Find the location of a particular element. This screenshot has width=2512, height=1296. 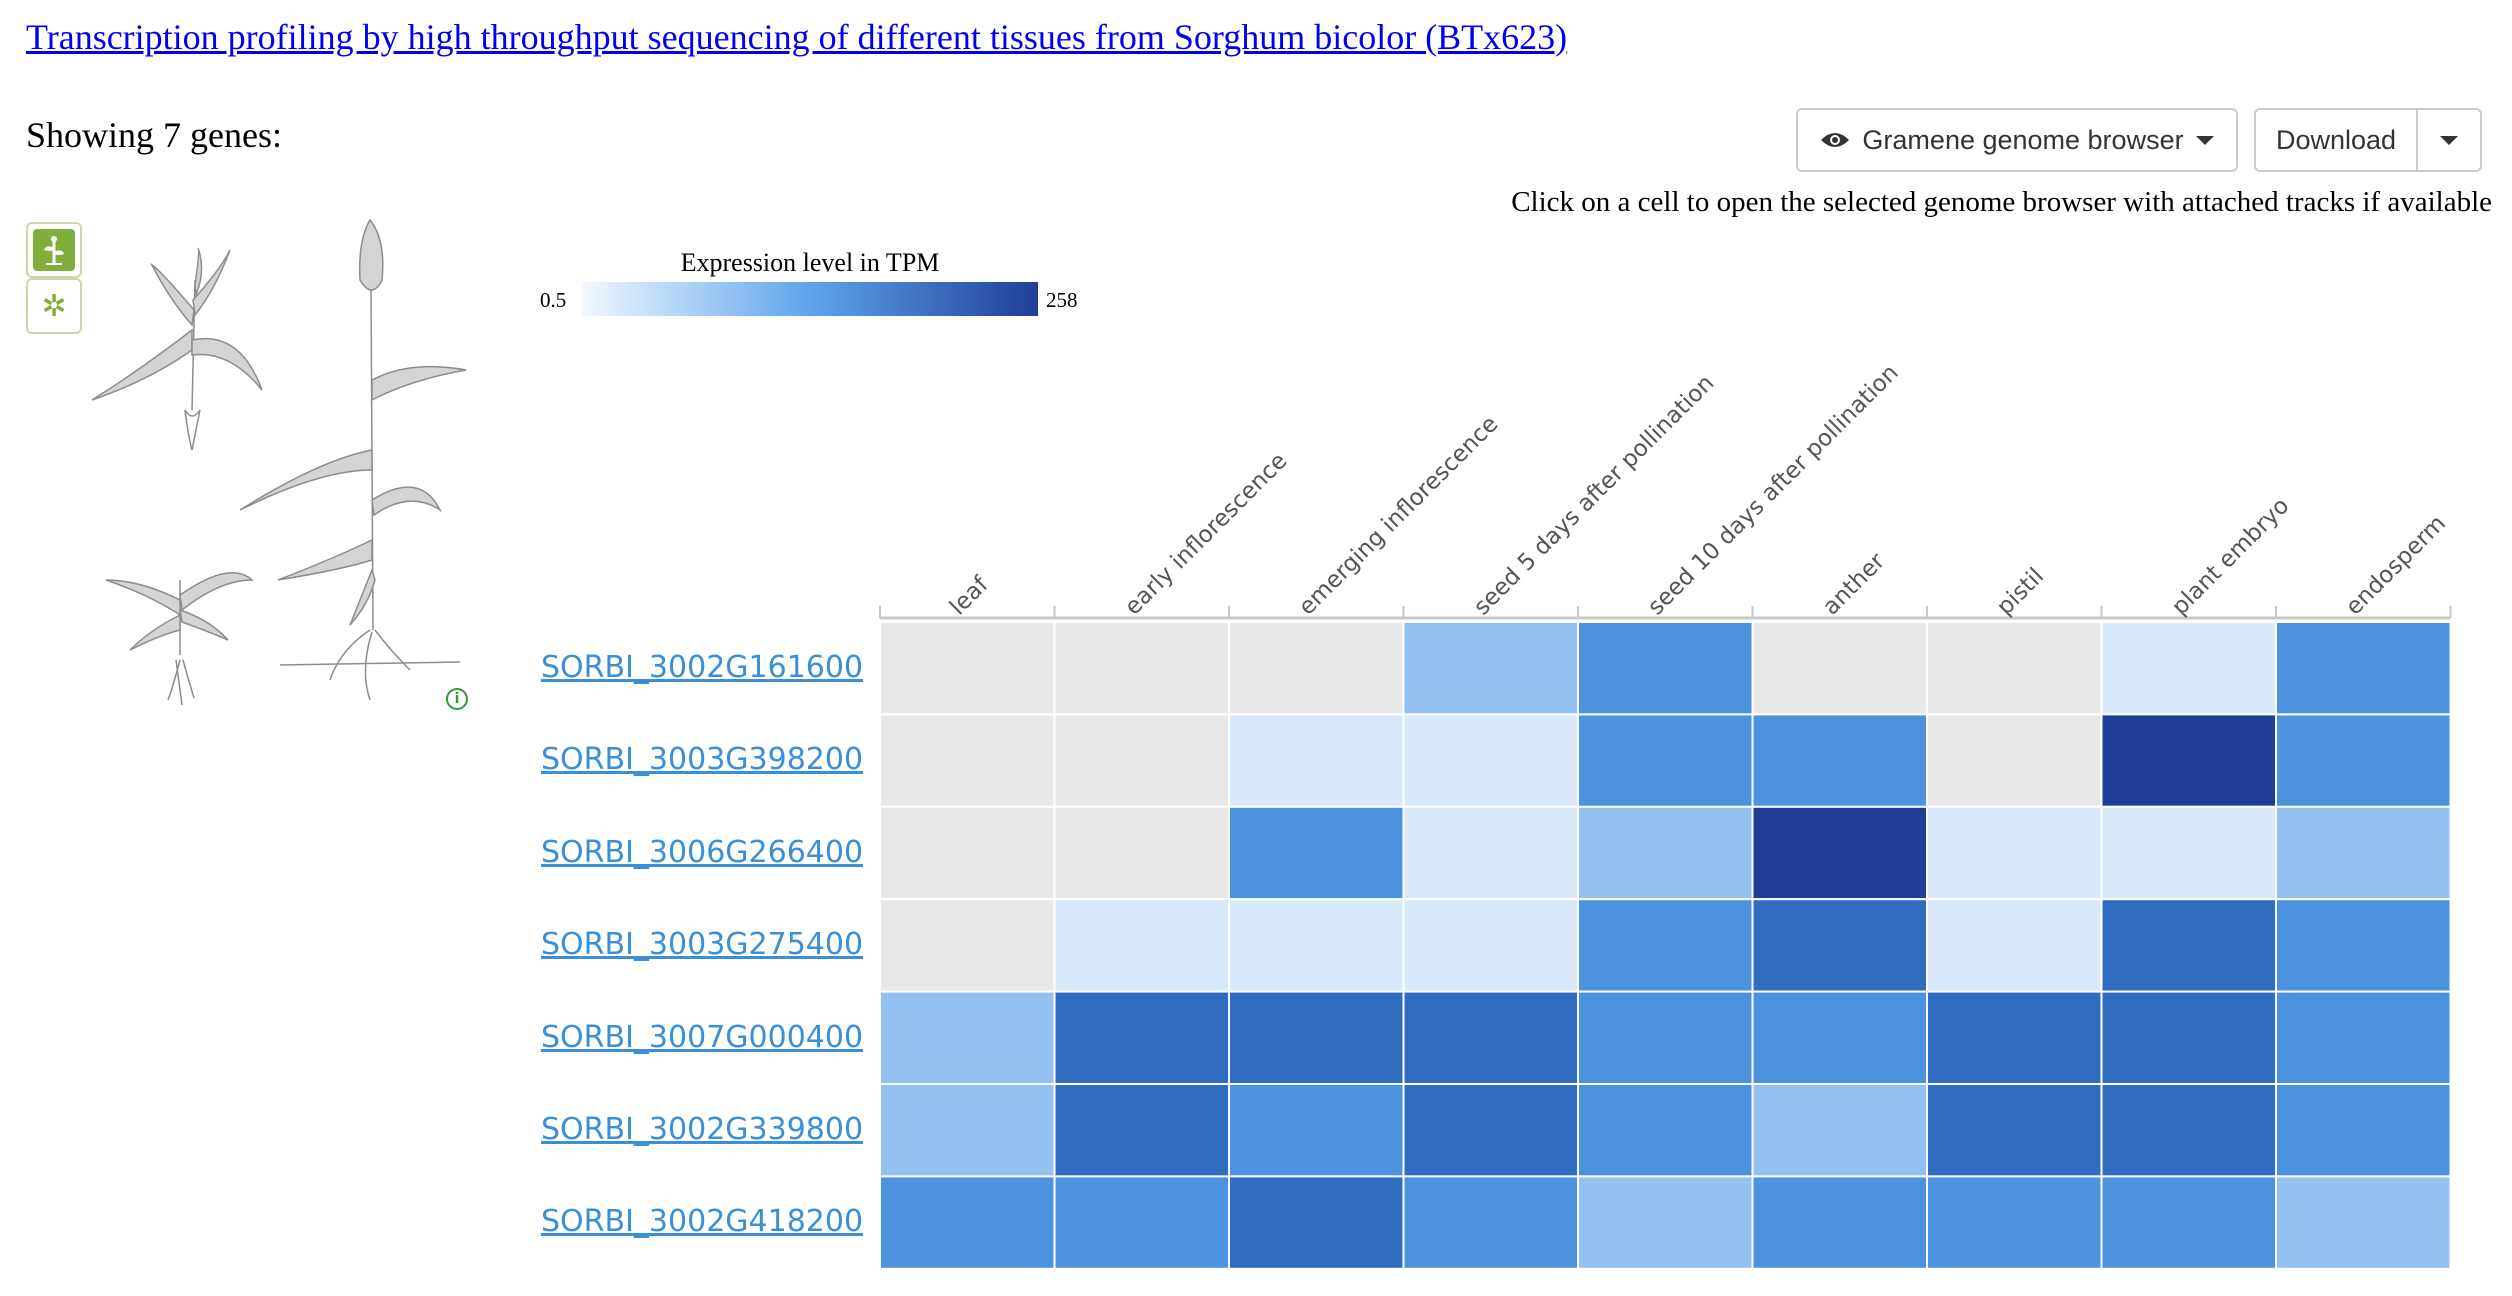

gene-link: SORBI_3002G161600 is located at coordinates (702, 667).